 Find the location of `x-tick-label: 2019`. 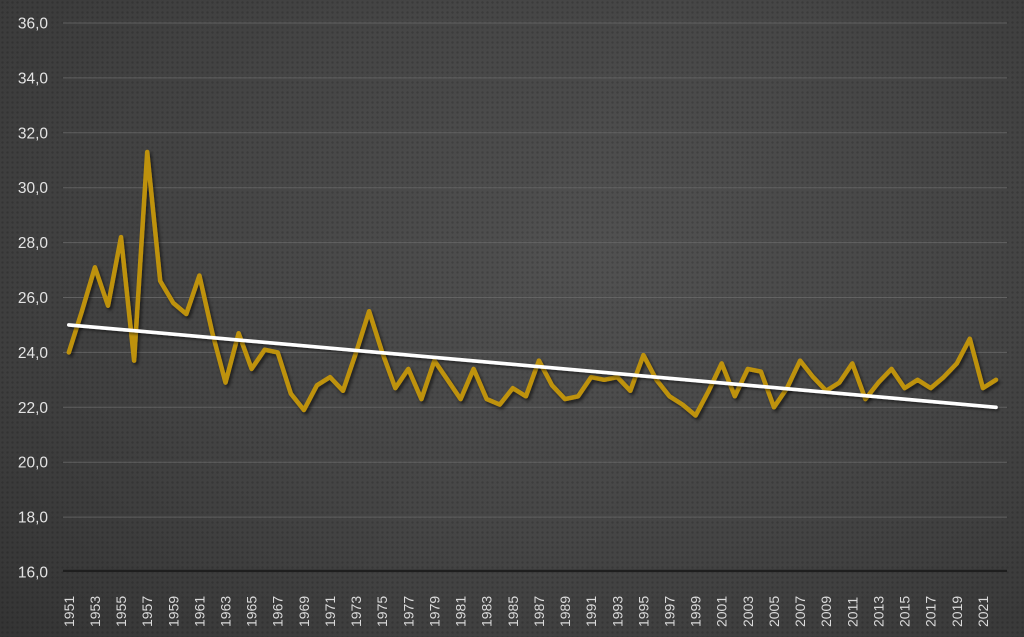

x-tick-label: 2019 is located at coordinates (957, 611).